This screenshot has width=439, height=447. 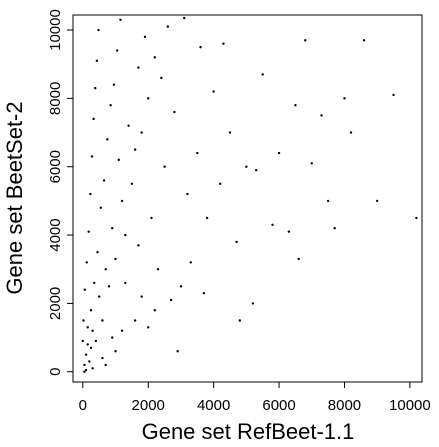 What do you see at coordinates (213, 405) in the screenshot?
I see `x-tick-label: 4000` at bounding box center [213, 405].